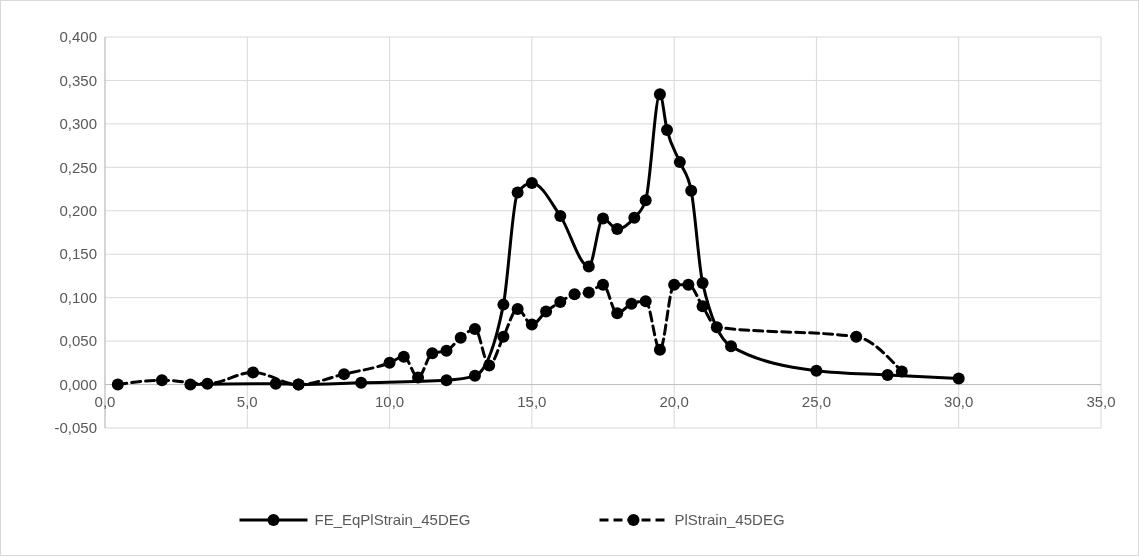 This screenshot has height=556, width=1139. I want to click on legend-label: FE_EqPlStrain_45DEG, so click(392, 520).